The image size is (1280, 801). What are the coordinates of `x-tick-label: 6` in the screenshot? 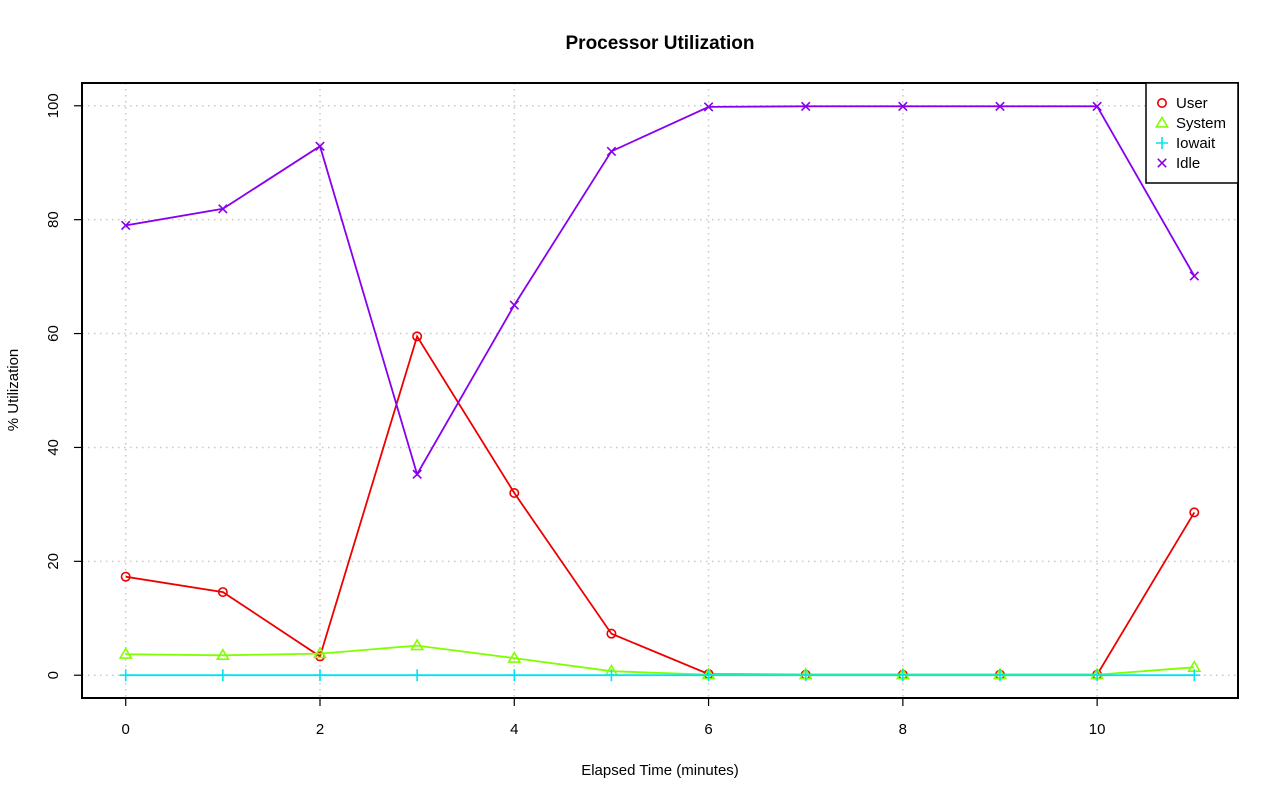 It's located at (708, 729).